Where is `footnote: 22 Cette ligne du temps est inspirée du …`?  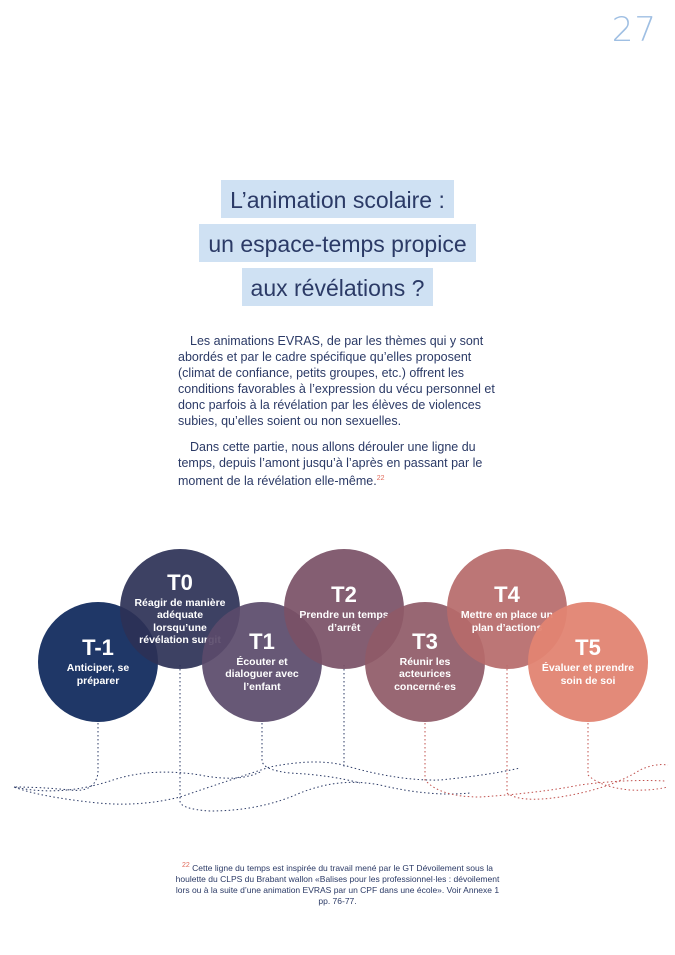
footnote: 22 Cette ligne du temps est inspirée du … is located at coordinates (337, 883).